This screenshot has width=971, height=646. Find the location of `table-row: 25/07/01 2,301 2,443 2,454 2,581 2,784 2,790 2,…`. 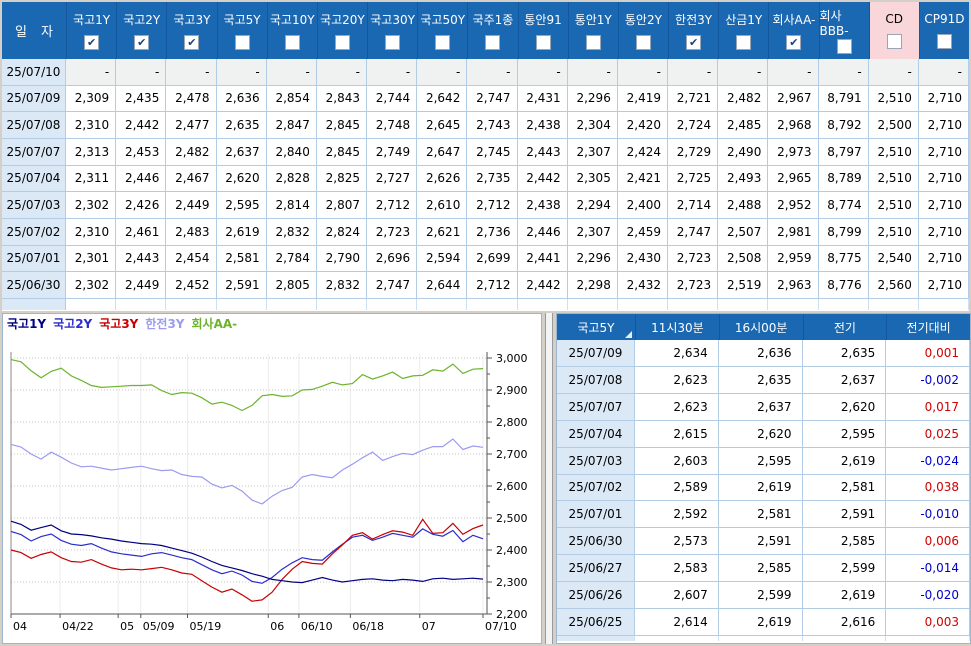

table-row: 25/07/01 2,301 2,443 2,454 2,581 2,784 2,790 2,… is located at coordinates (485, 259).